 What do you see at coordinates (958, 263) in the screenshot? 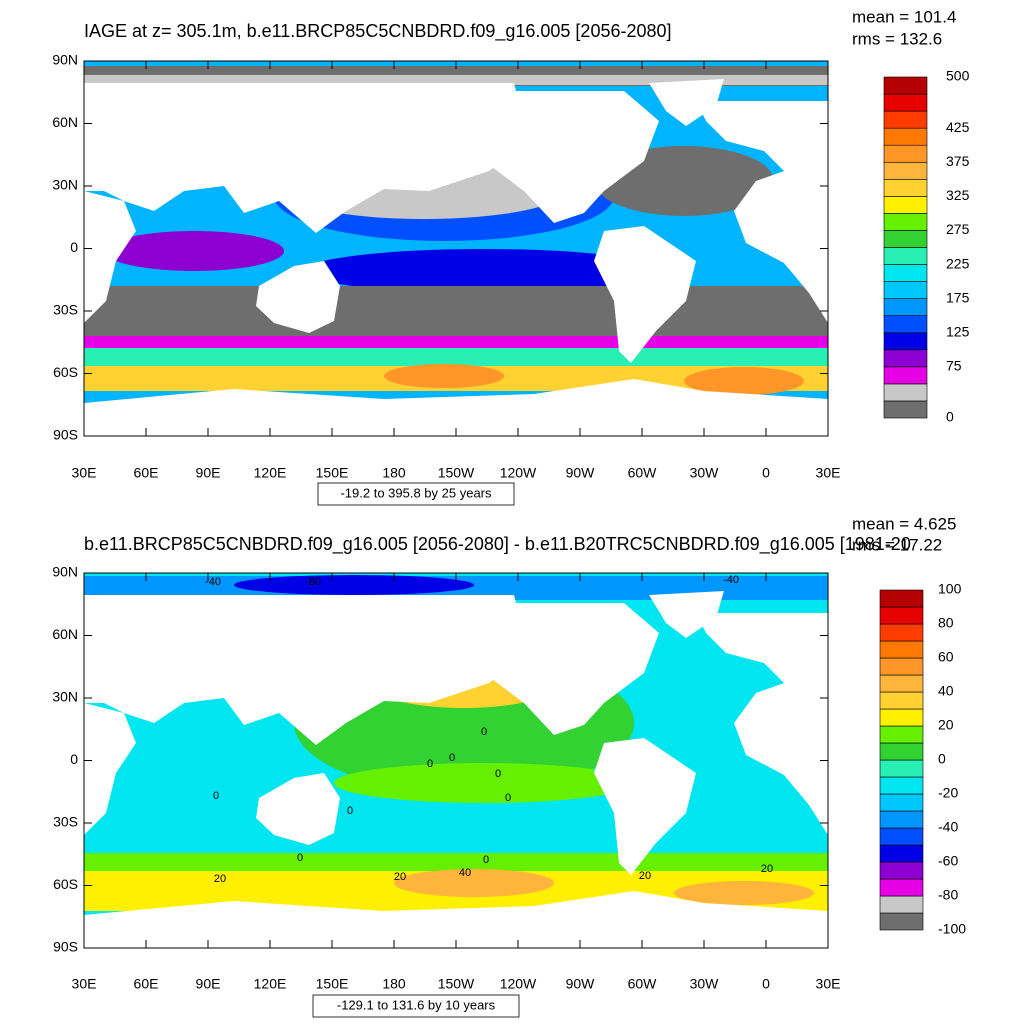
I see `colorbar-label: 225` at bounding box center [958, 263].